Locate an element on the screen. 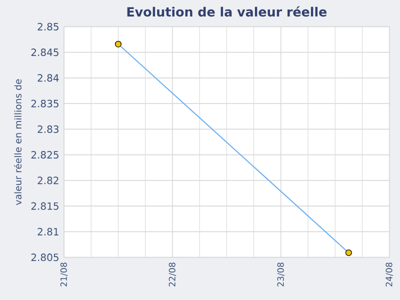 The image size is (400, 300). y-tick-label: 2.83 is located at coordinates (48, 129).